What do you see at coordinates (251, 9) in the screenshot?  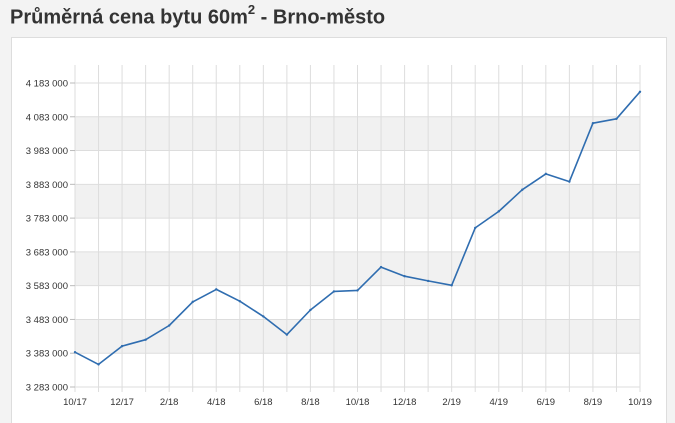 I see `chart-title-superscript: 2` at bounding box center [251, 9].